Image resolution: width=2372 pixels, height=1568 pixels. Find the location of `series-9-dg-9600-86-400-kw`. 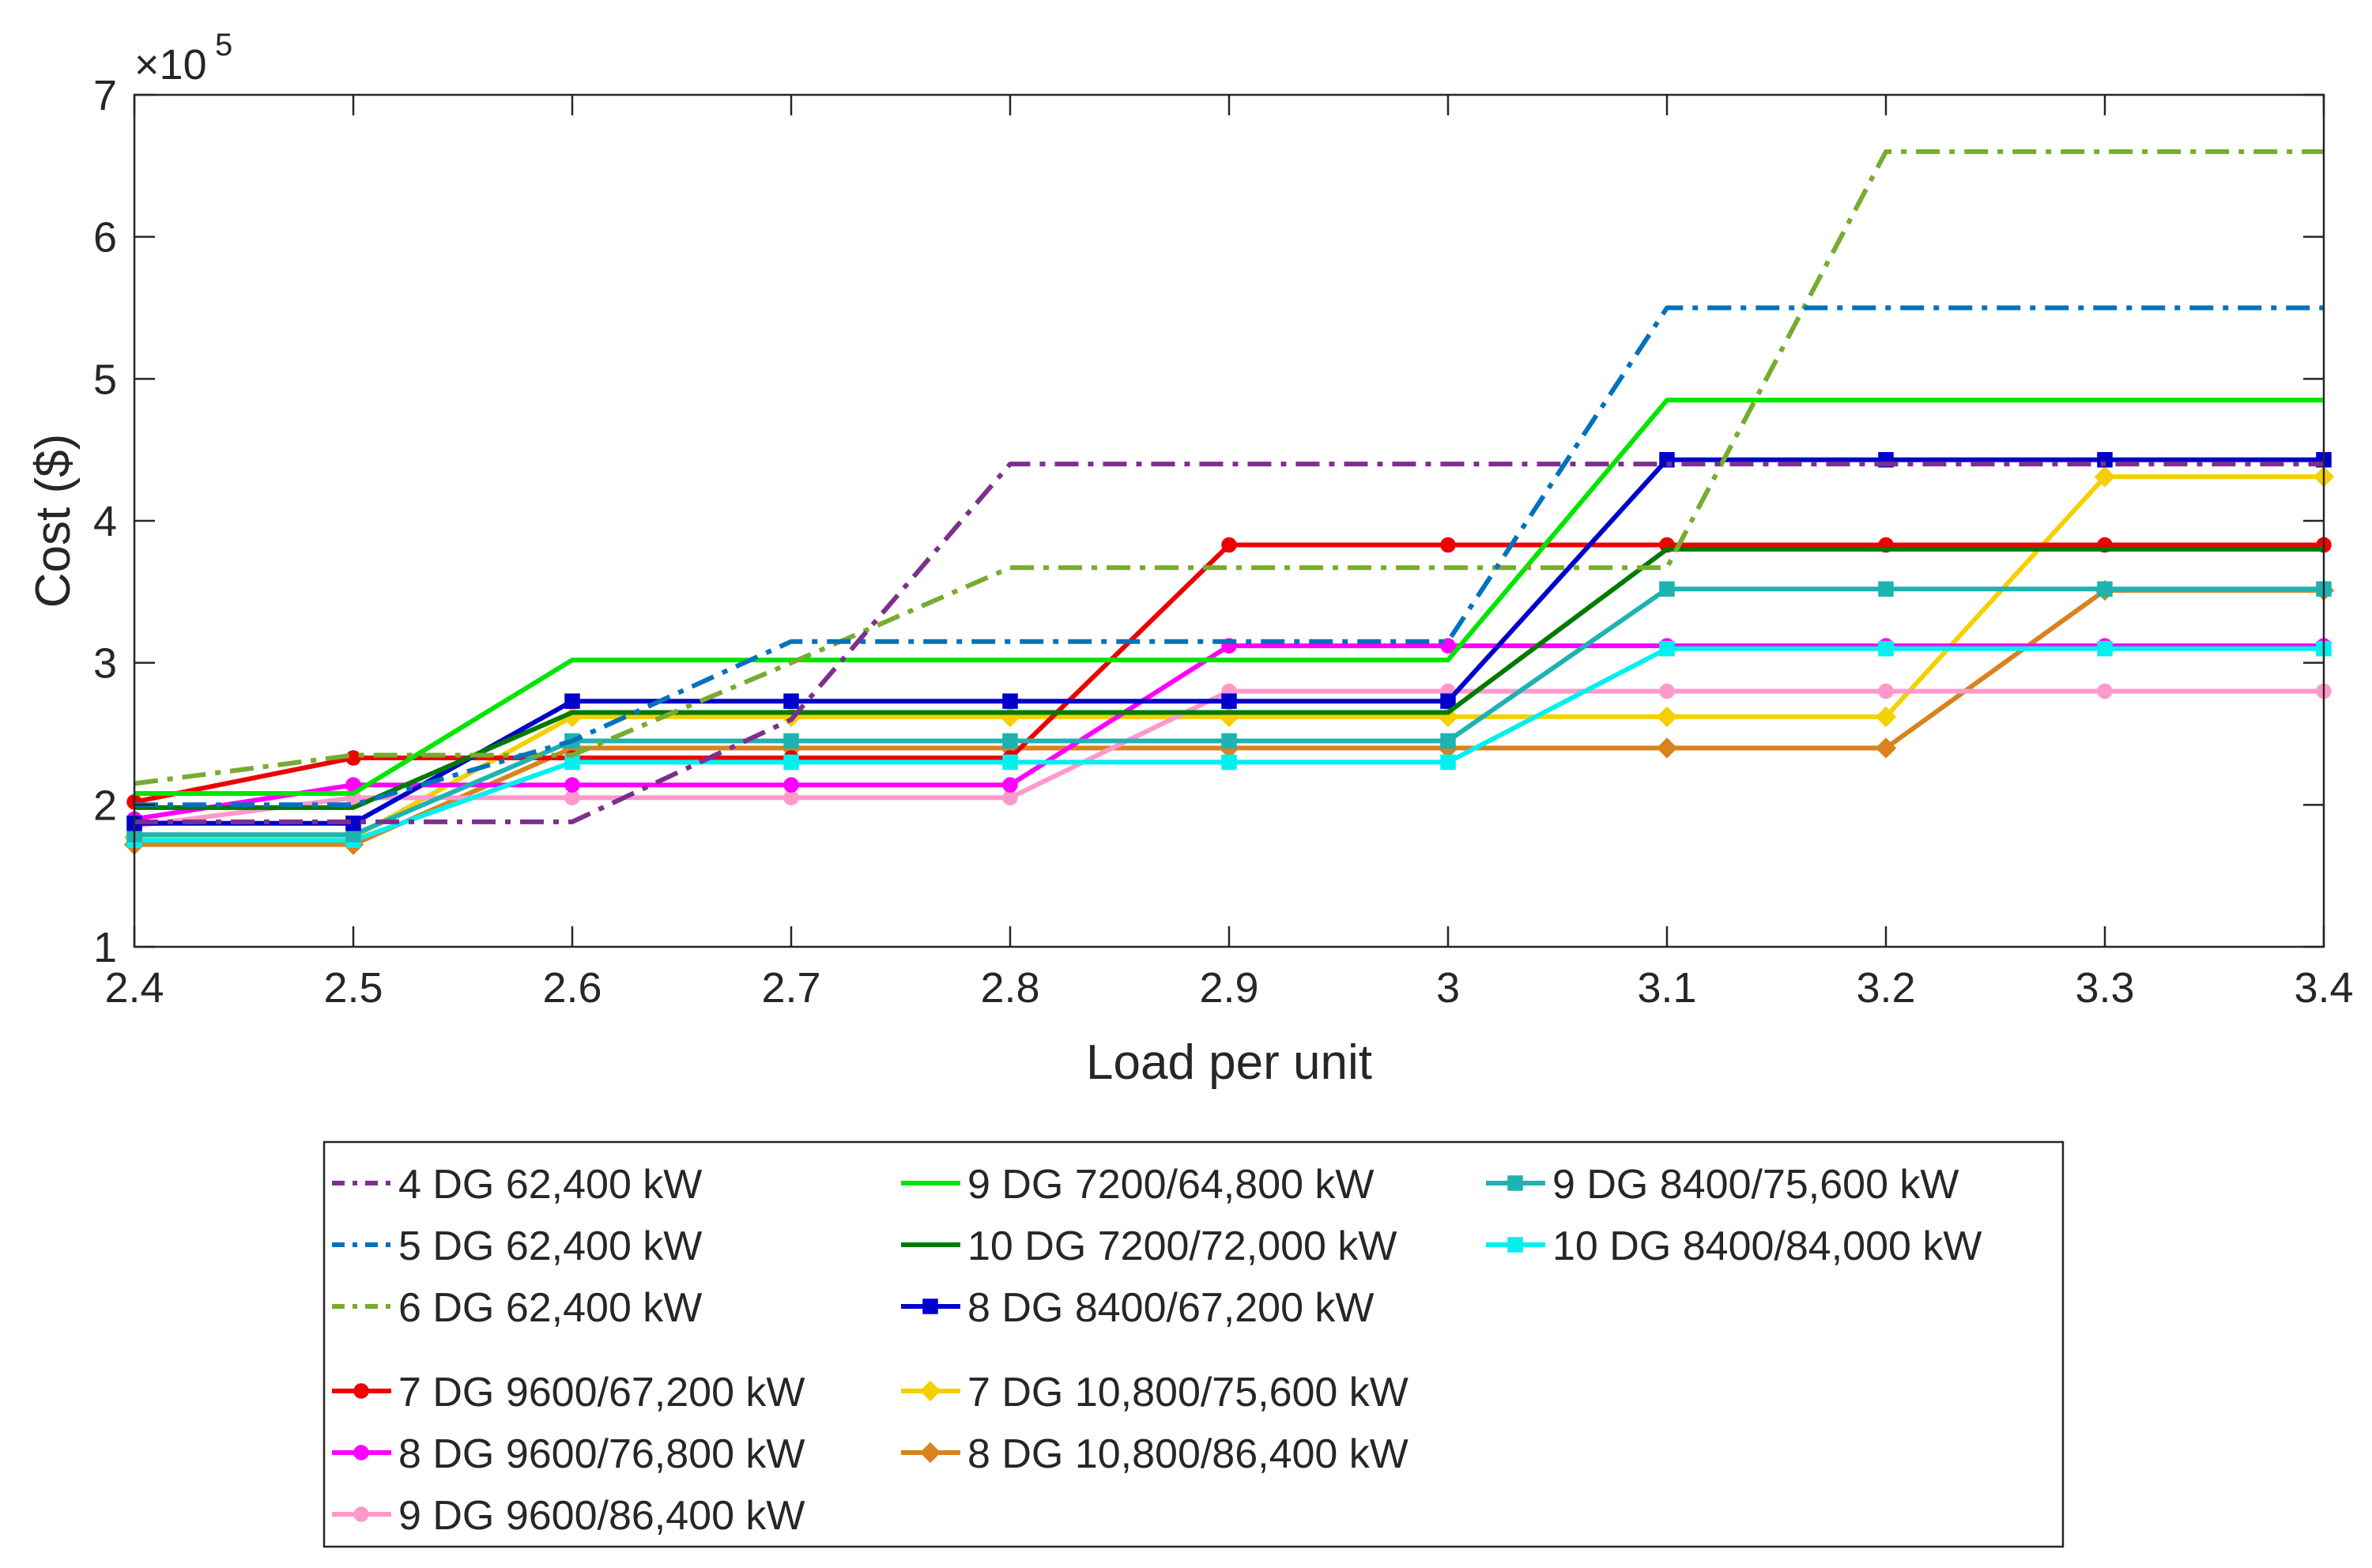

series-9-dg-9600-86-400-kw is located at coordinates (1229, 759).